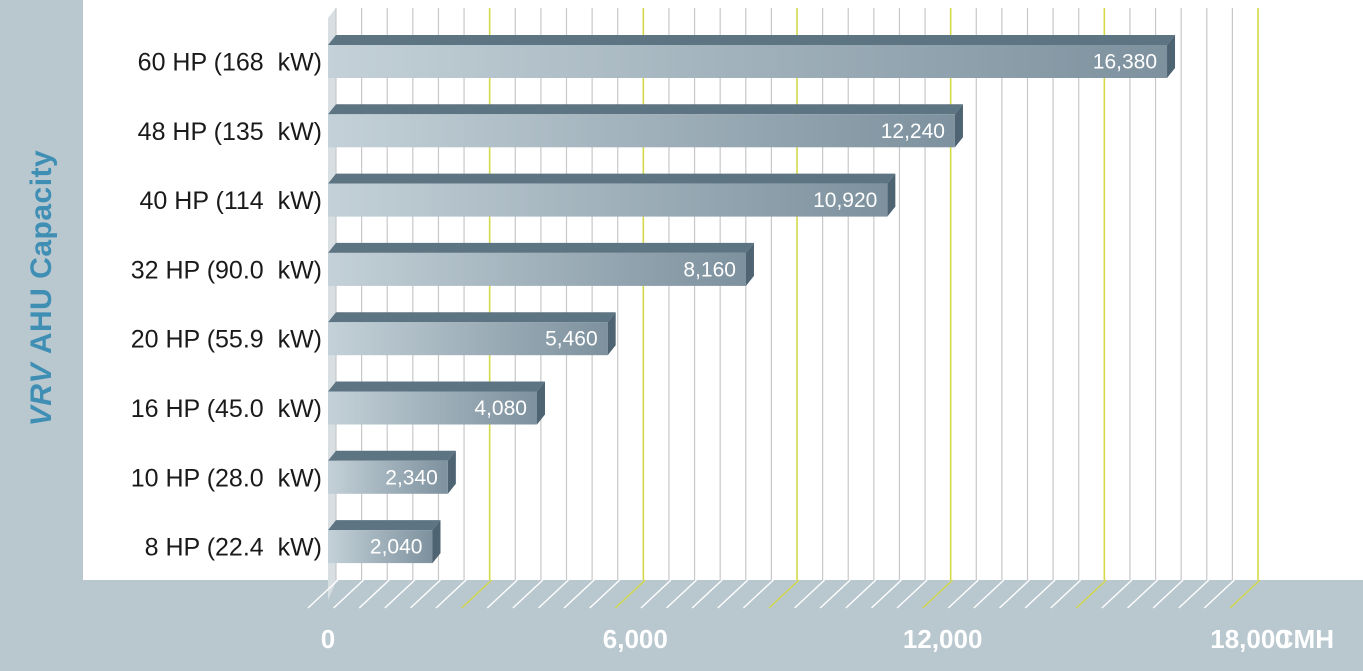  I want to click on category-label: 20 HP (55.9 kW), so click(226, 340).